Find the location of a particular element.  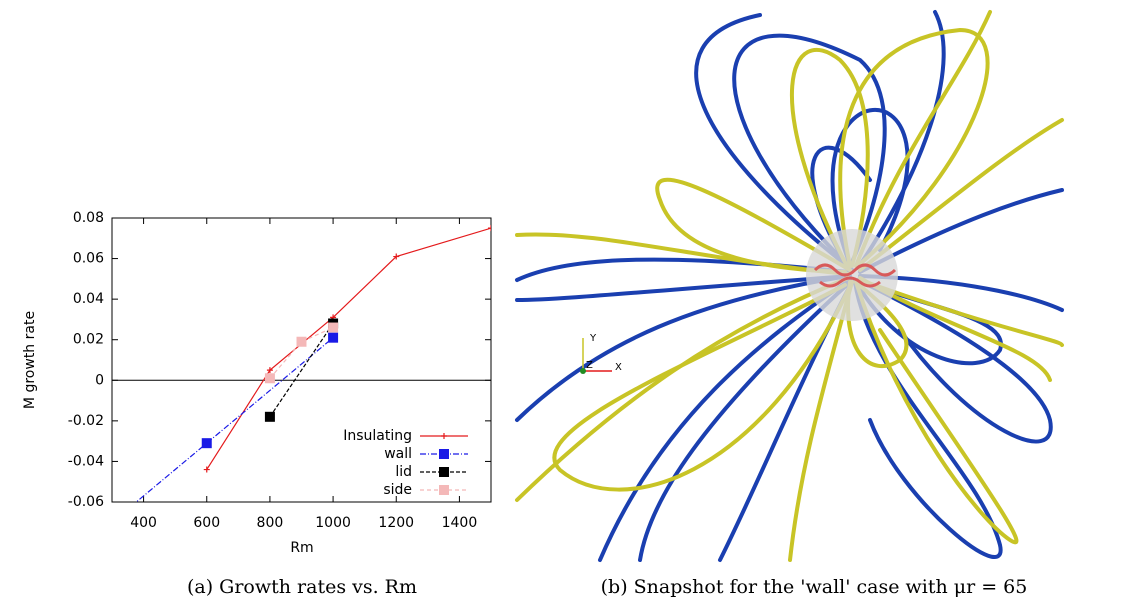

y-tick-label: 0.08 is located at coordinates (88, 218).